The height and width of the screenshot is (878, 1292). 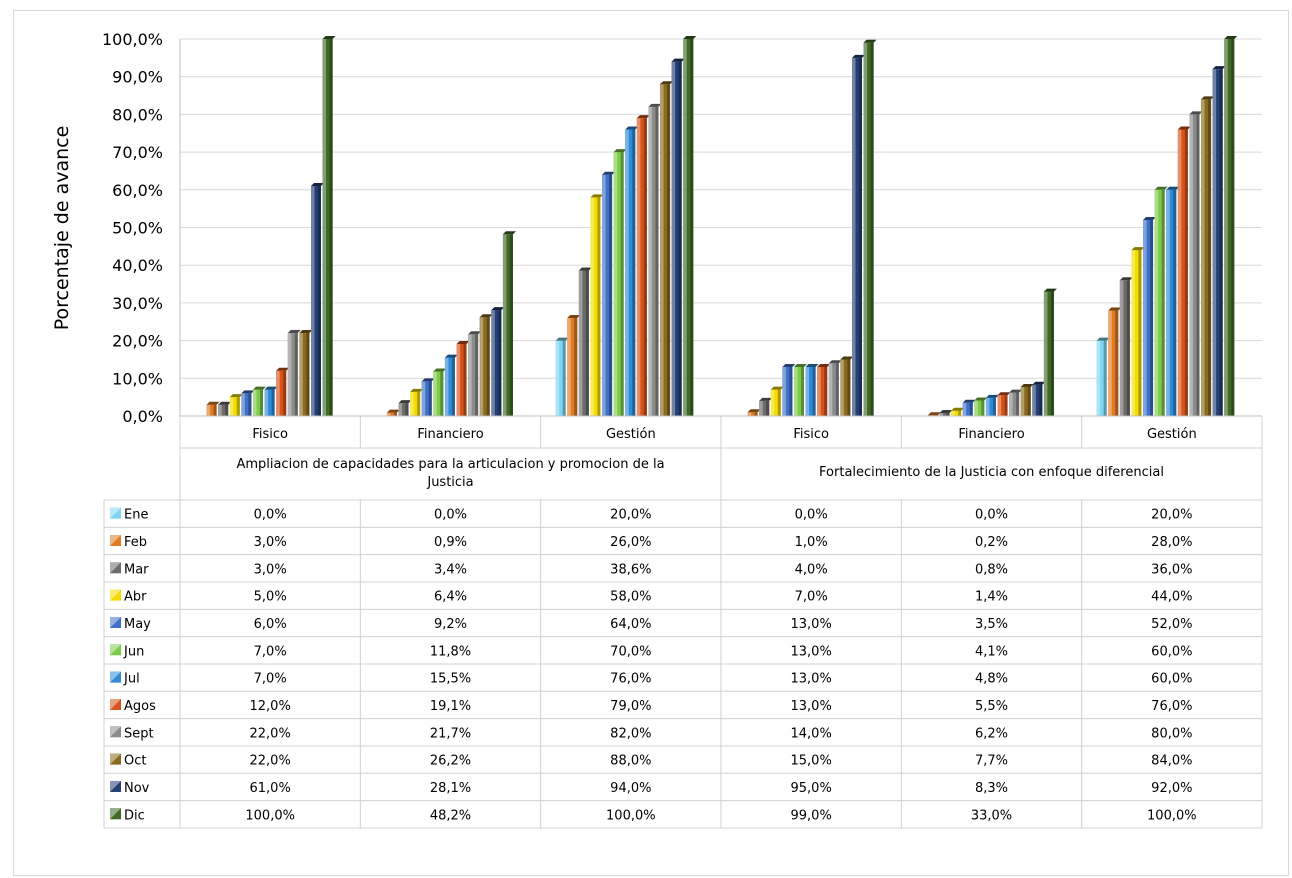 I want to click on legend-label: Ene, so click(x=136, y=515).